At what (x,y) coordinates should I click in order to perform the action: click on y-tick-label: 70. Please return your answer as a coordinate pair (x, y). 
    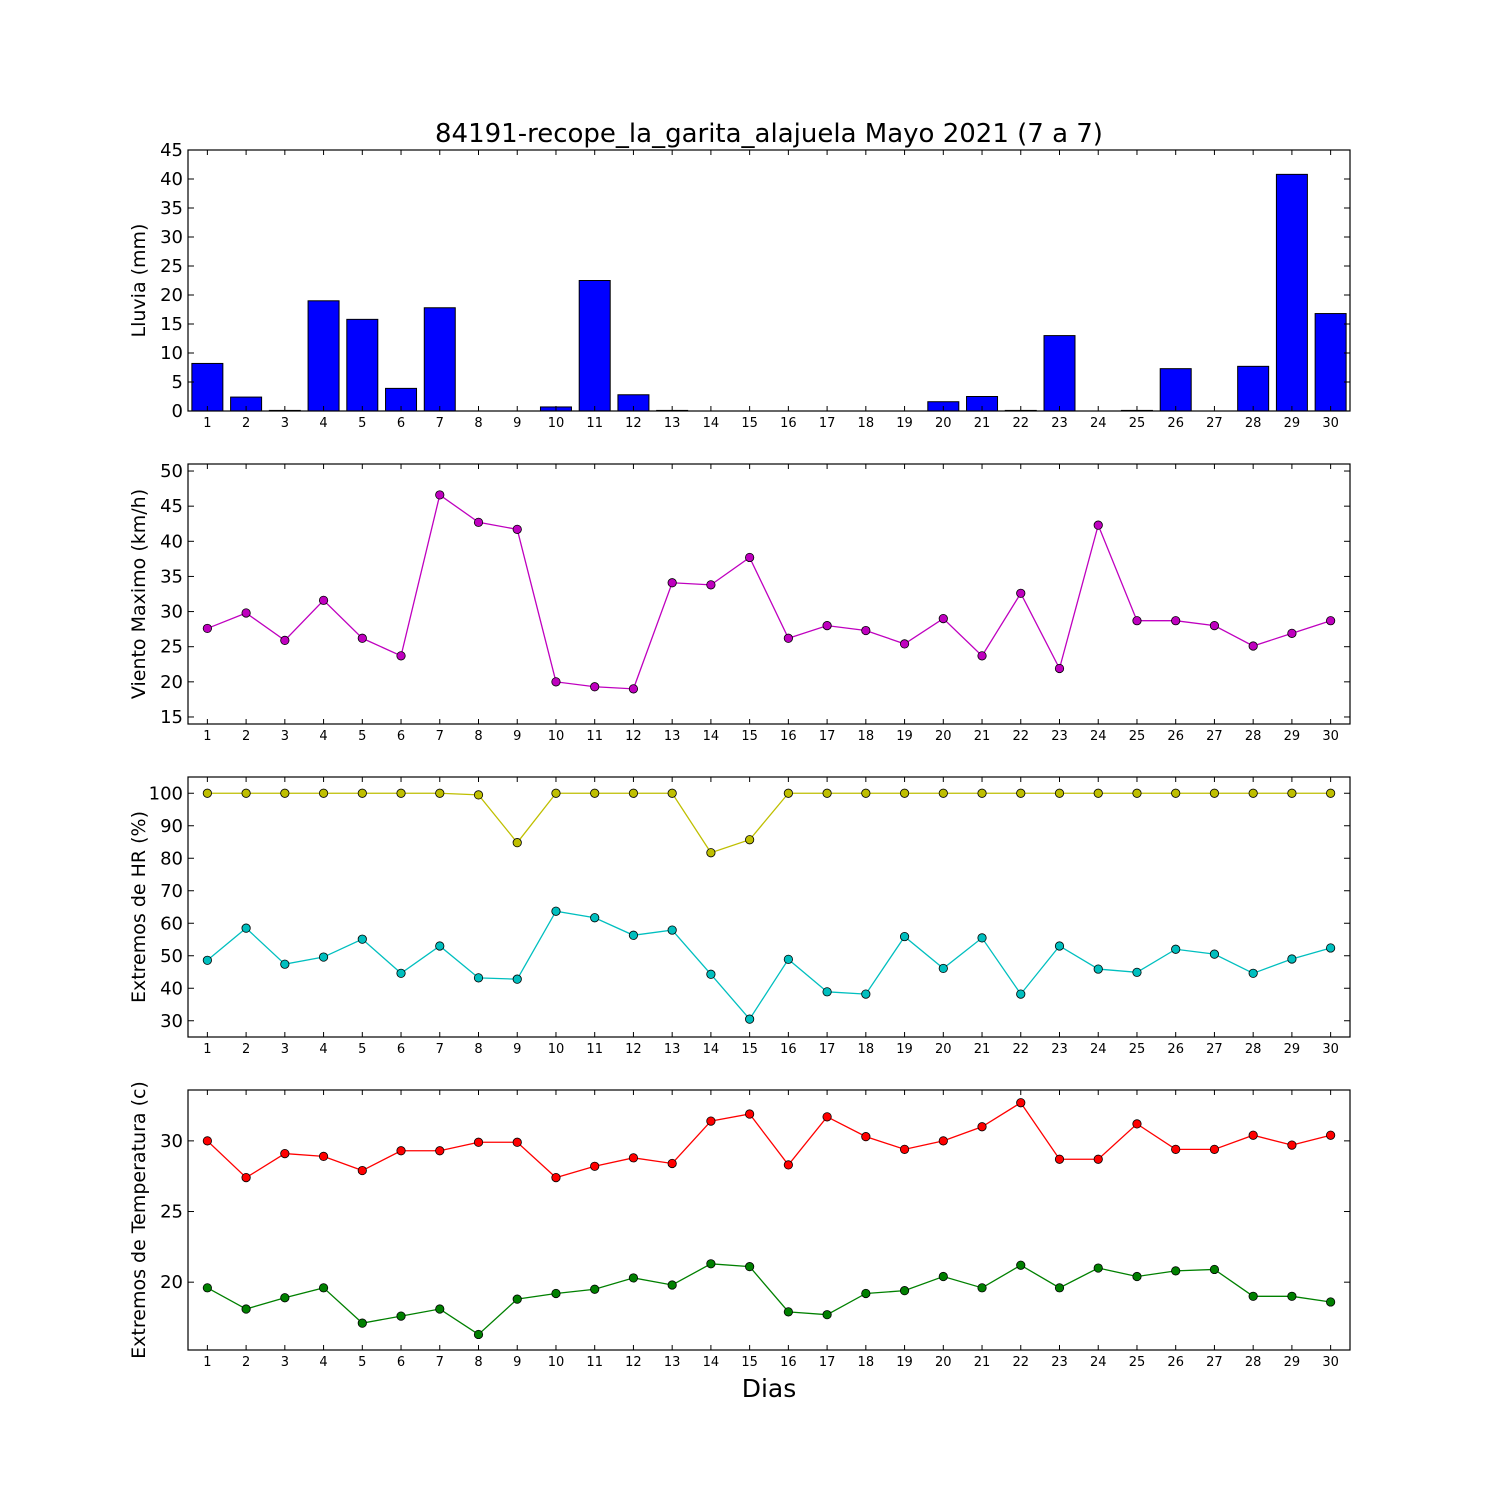
    Looking at the image, I should click on (171, 891).